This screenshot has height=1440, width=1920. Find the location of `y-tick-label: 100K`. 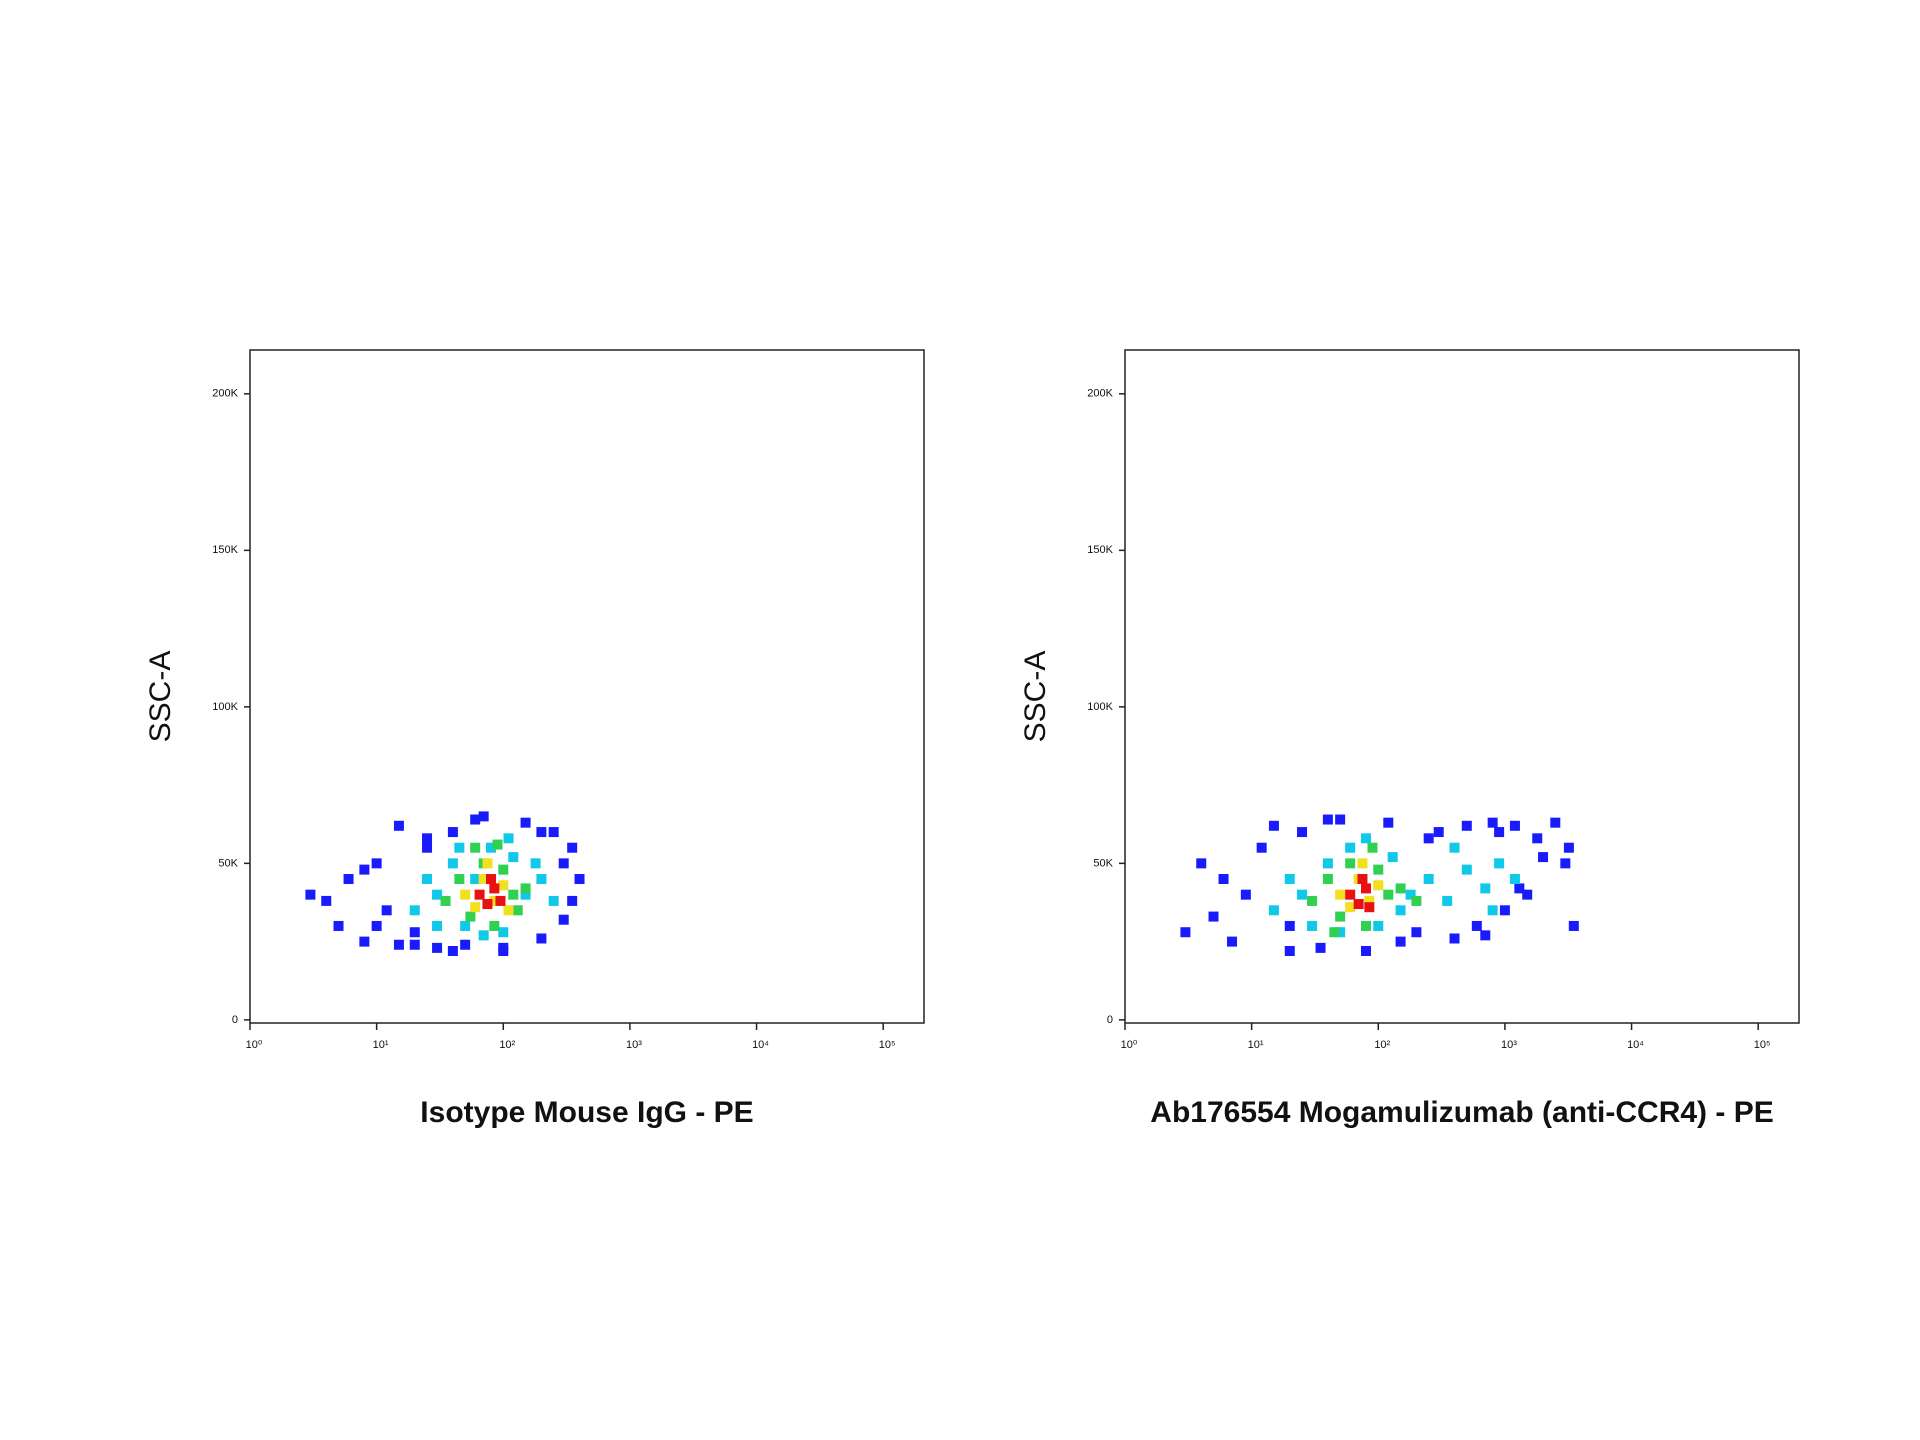

y-tick-label: 100K is located at coordinates (225, 707).